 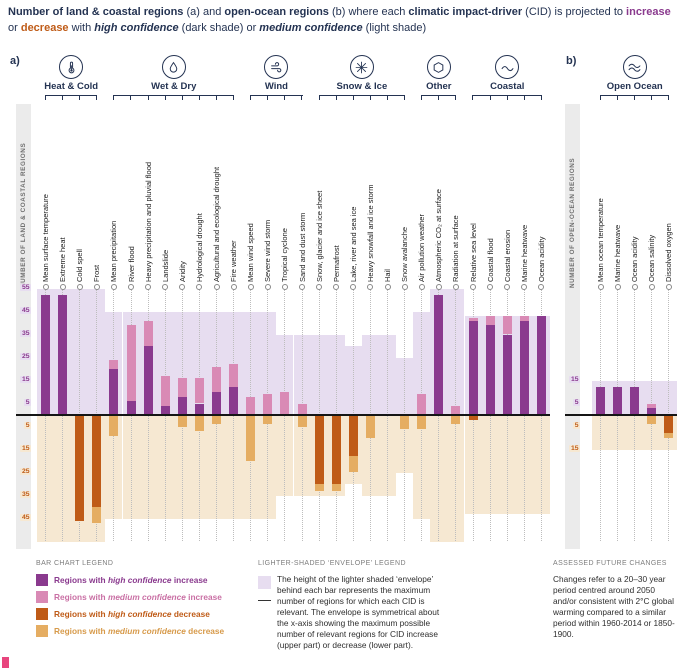 I want to click on cid-label: Ocean salinity, so click(x=652, y=258).